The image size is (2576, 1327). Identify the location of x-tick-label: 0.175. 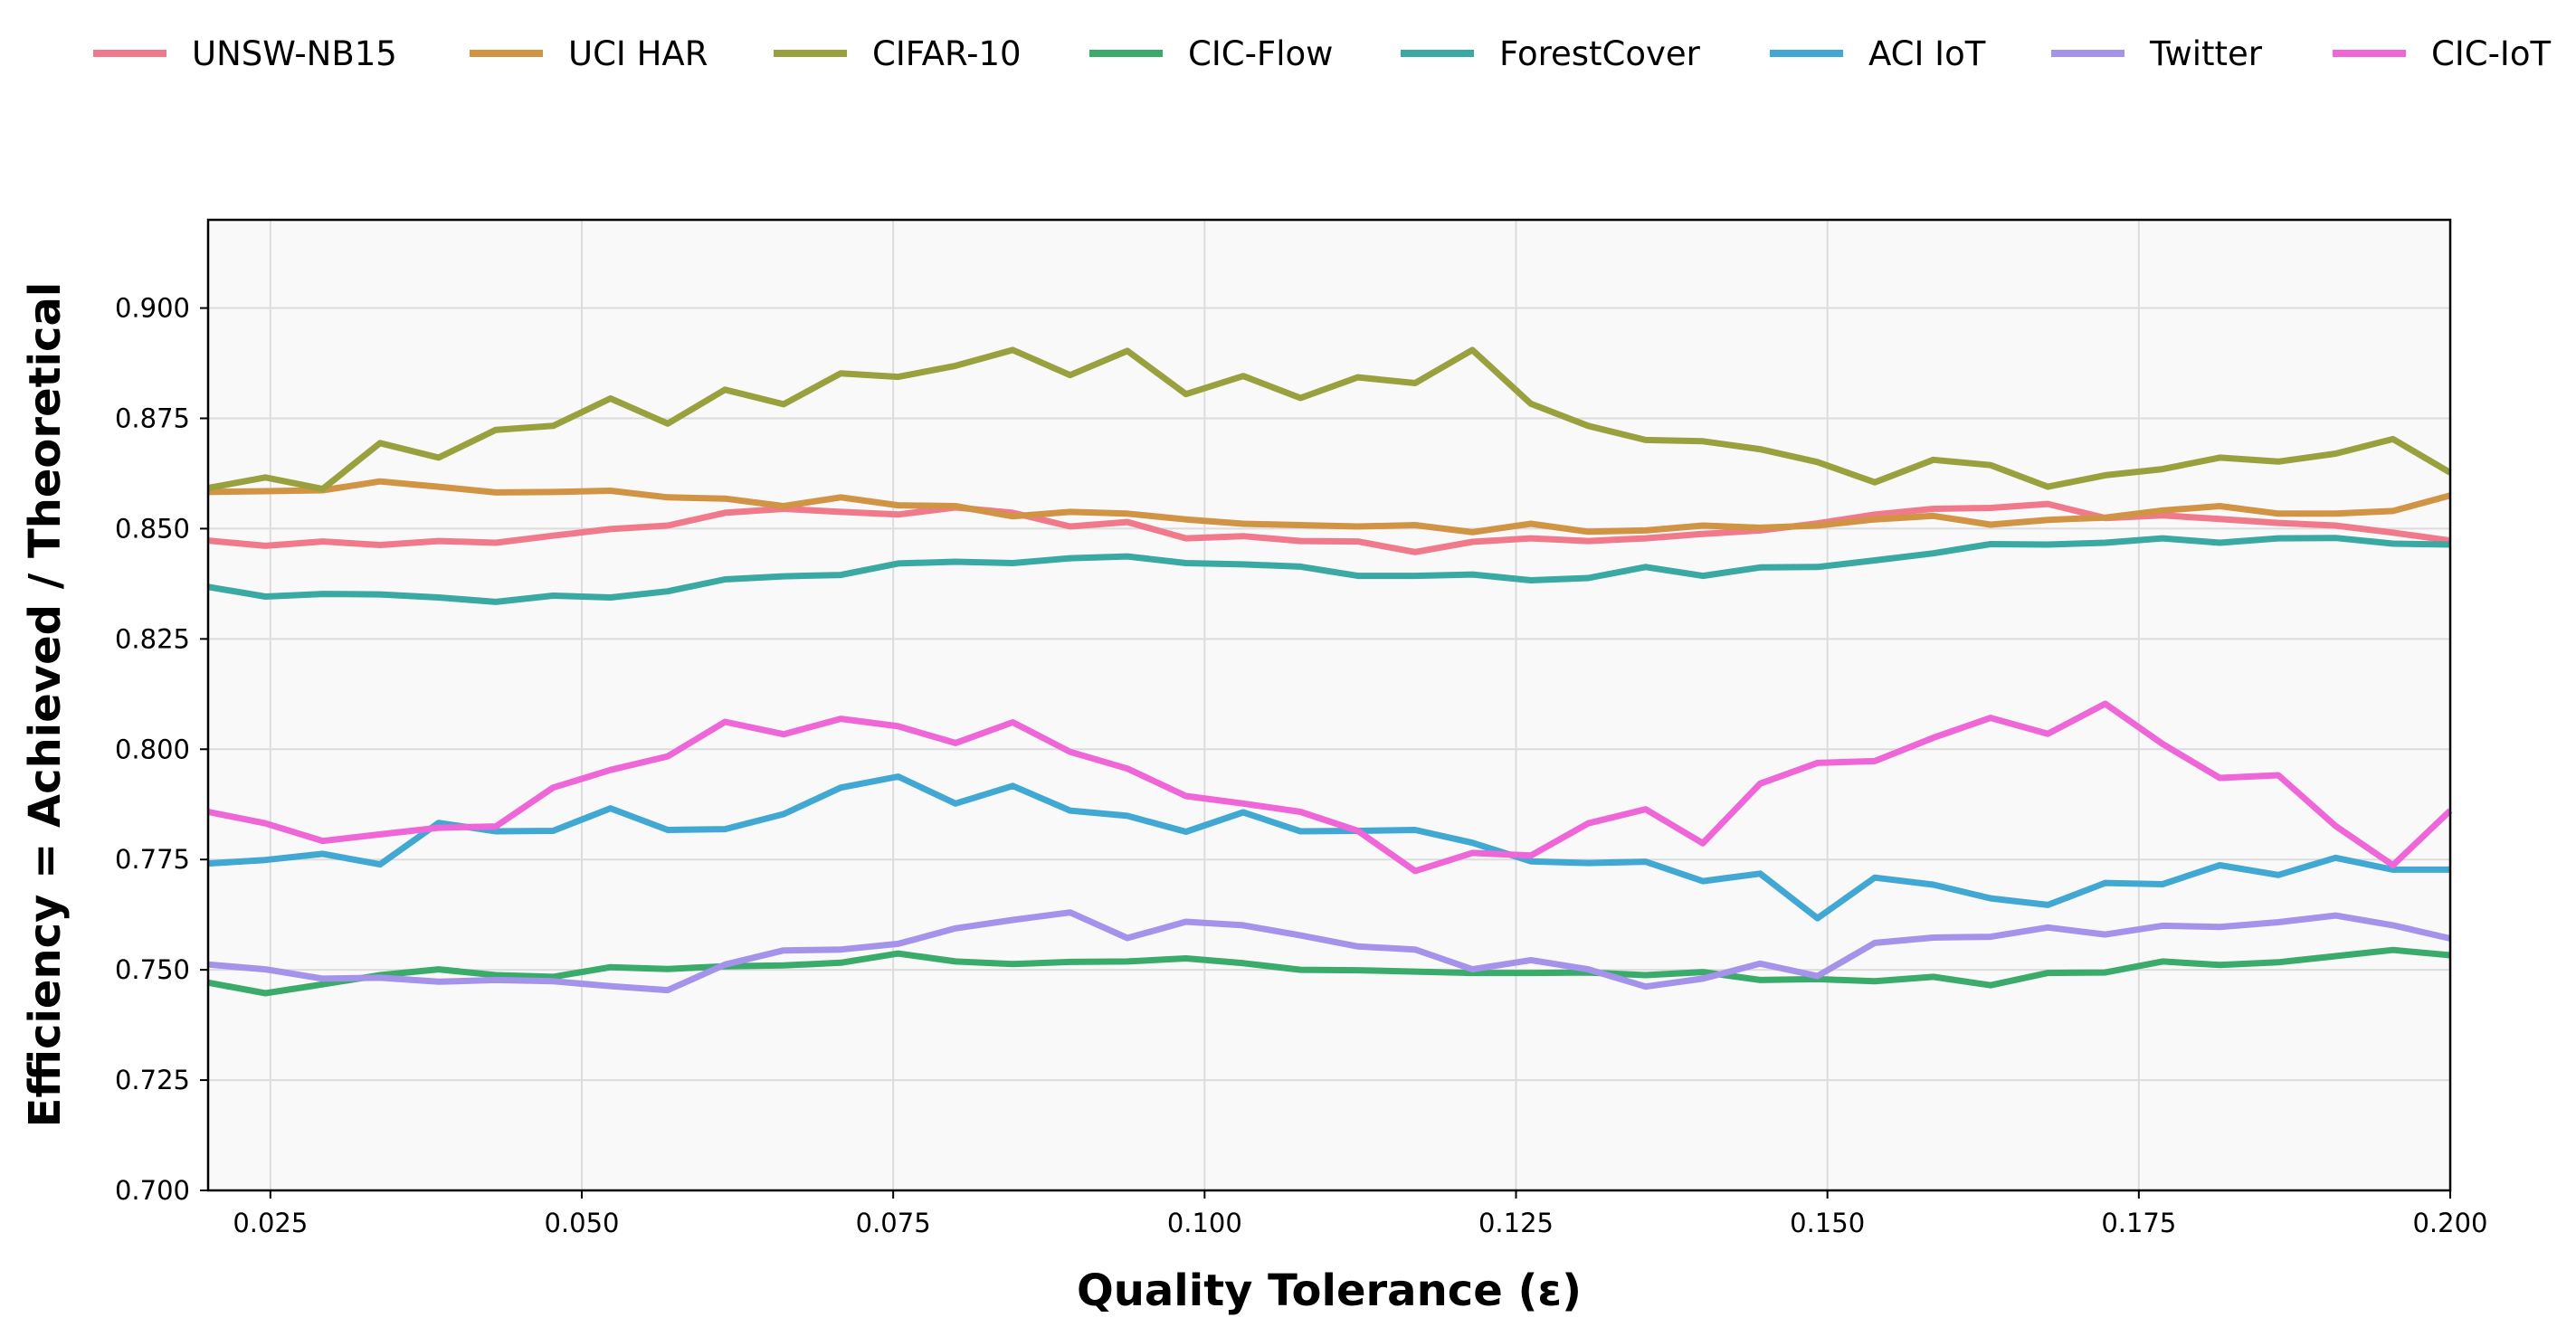
(2138, 1223).